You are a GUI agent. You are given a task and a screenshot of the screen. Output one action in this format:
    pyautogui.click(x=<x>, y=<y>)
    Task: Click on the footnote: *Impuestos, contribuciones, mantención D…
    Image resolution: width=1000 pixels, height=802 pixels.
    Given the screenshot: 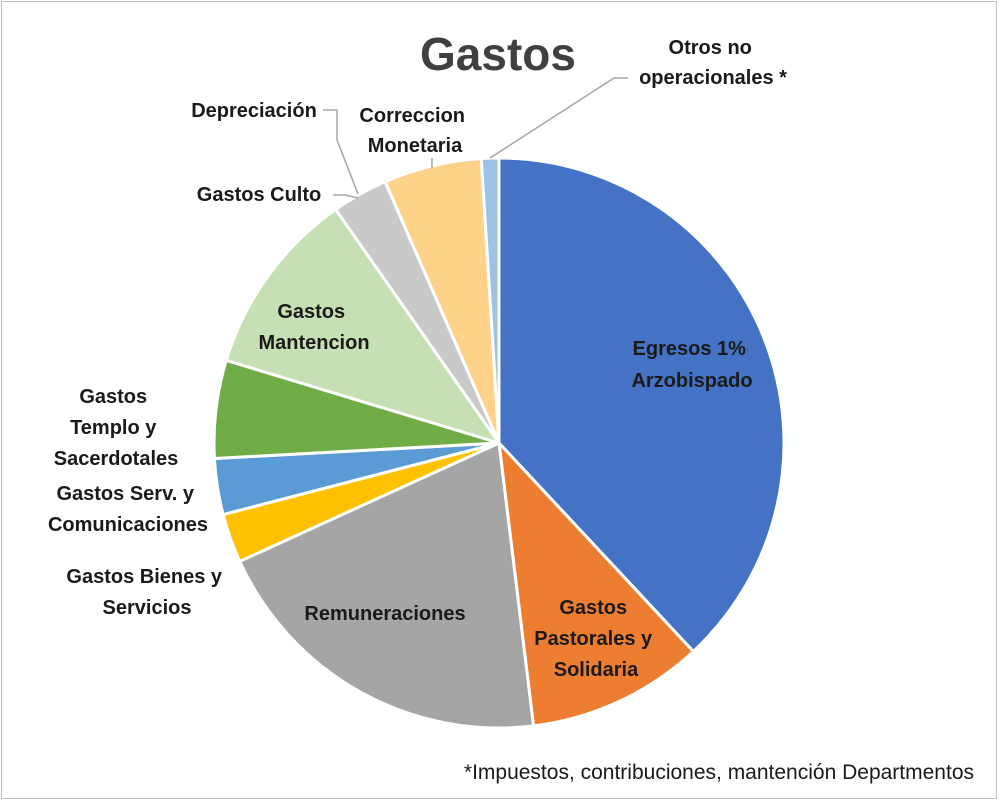 What is the action you would take?
    pyautogui.click(x=719, y=772)
    